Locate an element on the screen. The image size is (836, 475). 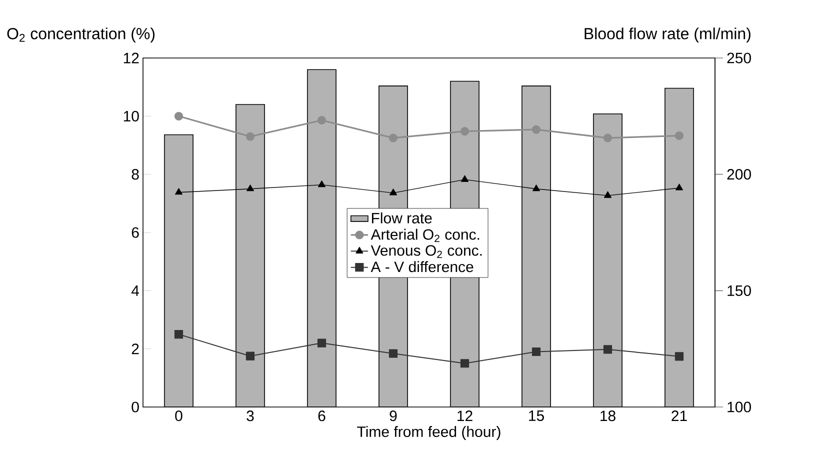
x-tick-label: 3 is located at coordinates (250, 416).